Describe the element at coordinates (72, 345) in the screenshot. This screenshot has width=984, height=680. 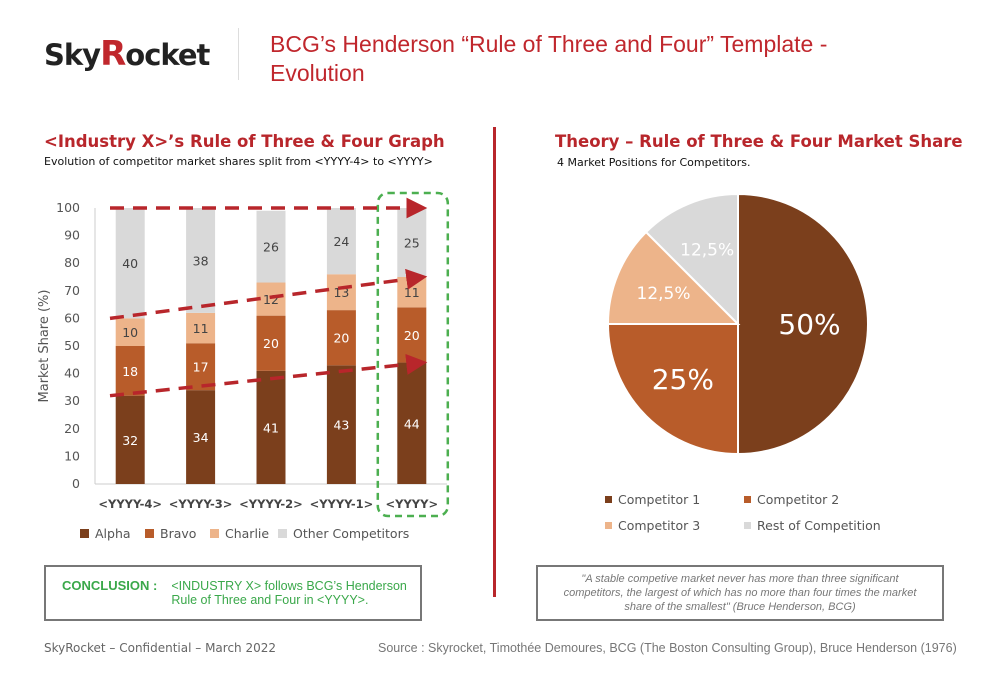
I see `y-tick-label: 50` at that location.